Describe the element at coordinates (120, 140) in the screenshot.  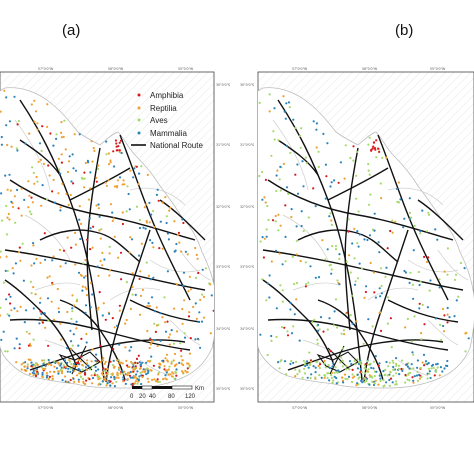
I see `amphibia-cluster-point-a` at that location.